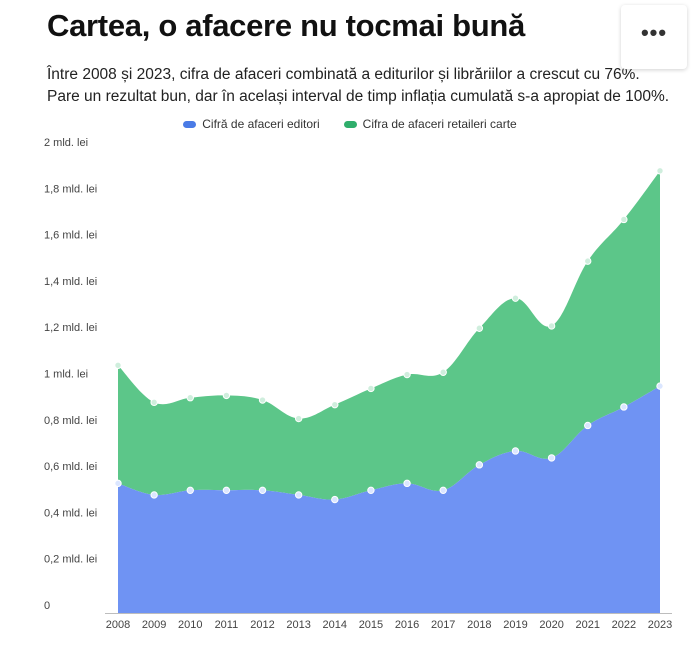 This screenshot has height=645, width=700. I want to click on point-retailers-2020, so click(551, 326).